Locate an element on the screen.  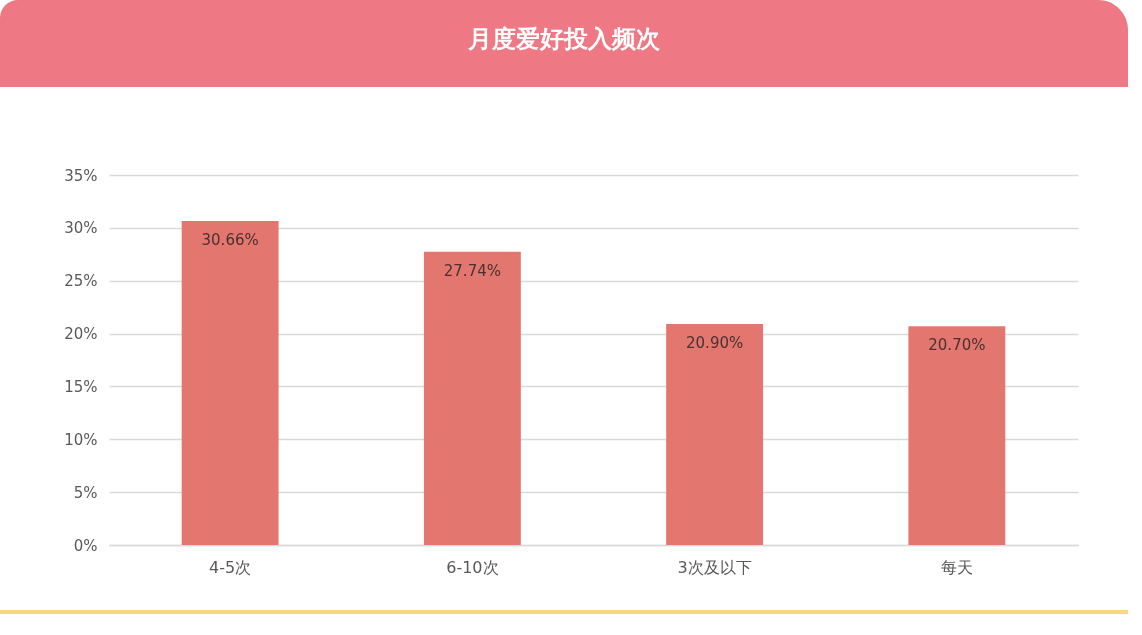
y-tick-label: 30% is located at coordinates (81, 228).